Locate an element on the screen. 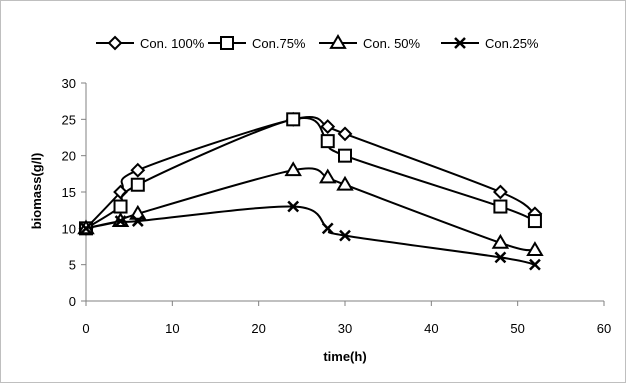 The image size is (626, 384). diamond-marker-legend is located at coordinates (115, 43).